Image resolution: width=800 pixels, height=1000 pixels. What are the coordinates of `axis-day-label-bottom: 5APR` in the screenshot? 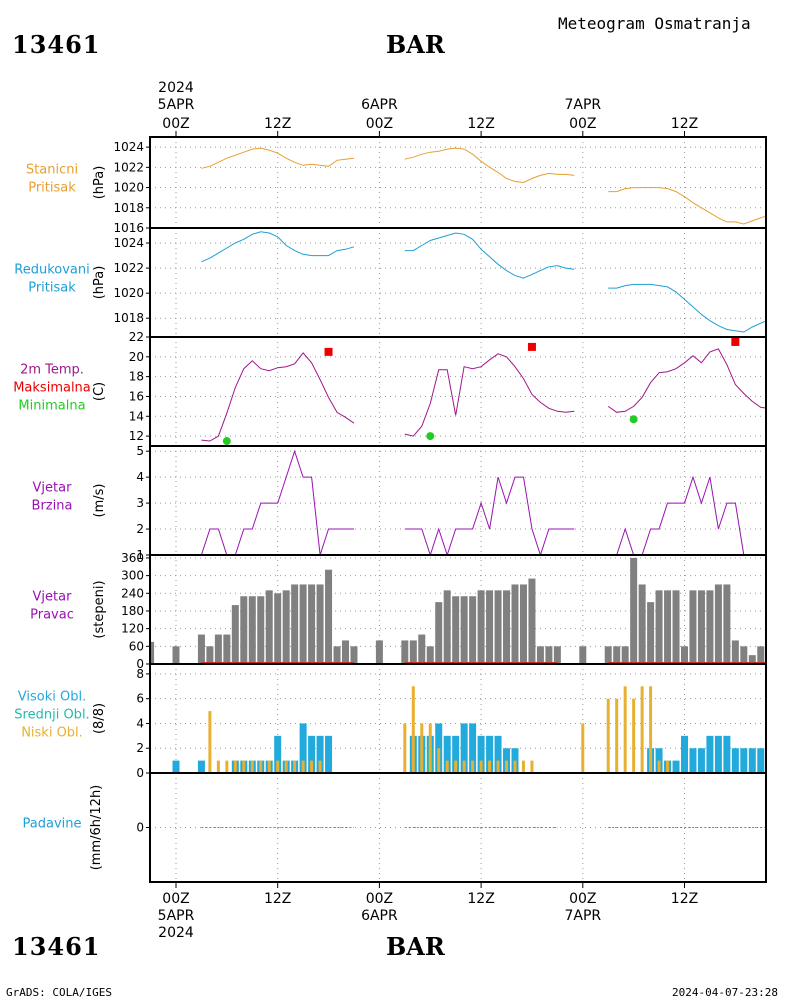 It's located at (176, 916).